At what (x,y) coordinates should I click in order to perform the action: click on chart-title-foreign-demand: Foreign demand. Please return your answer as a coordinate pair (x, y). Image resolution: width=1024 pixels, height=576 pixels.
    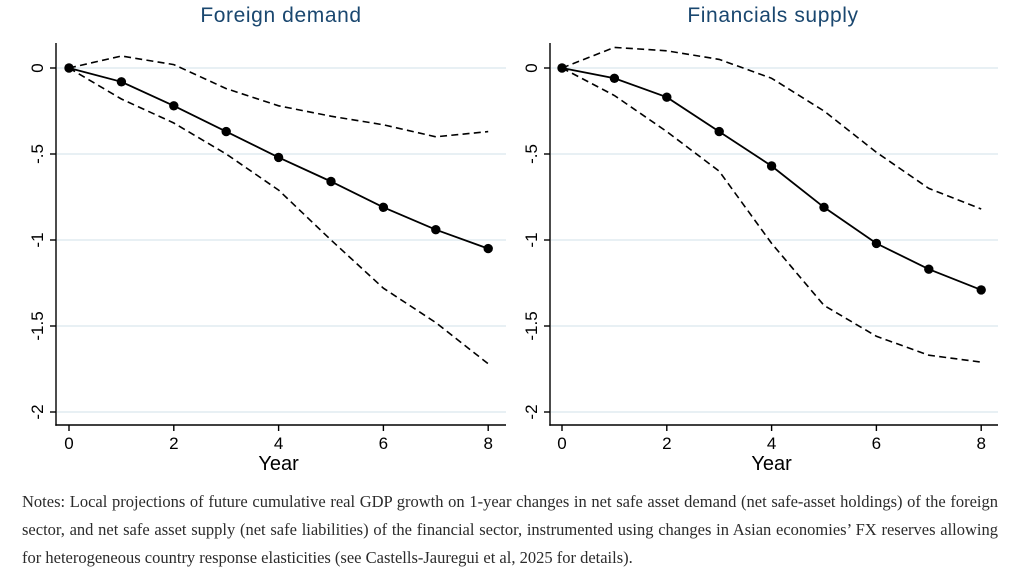
    Looking at the image, I should click on (281, 15).